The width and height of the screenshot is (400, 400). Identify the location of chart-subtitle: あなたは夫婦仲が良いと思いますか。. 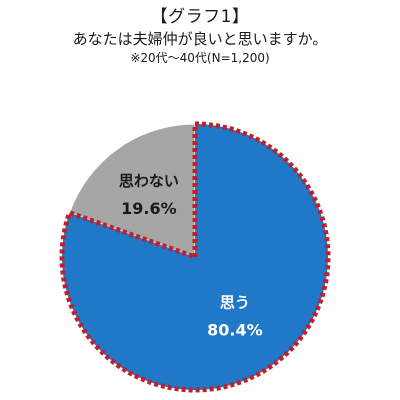
(200, 39).